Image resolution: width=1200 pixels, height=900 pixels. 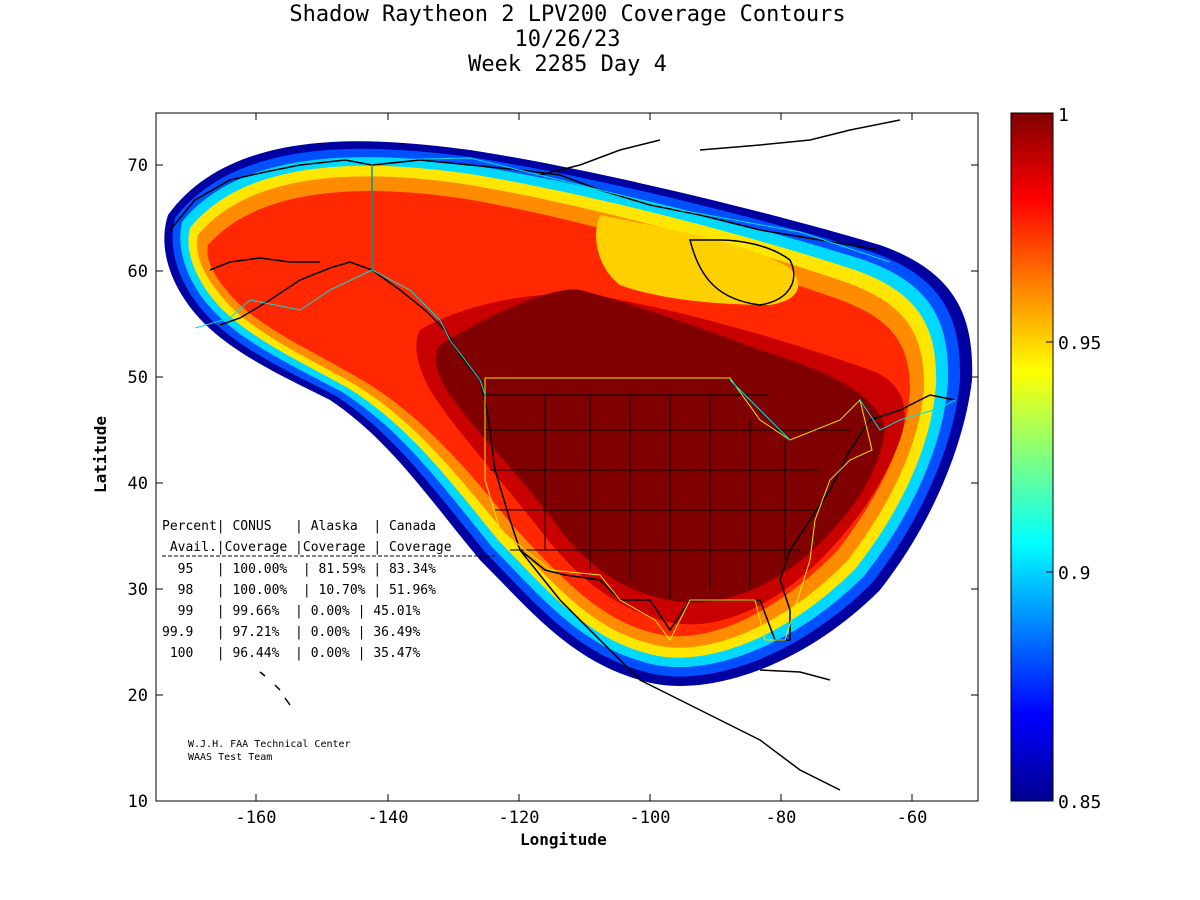 What do you see at coordinates (563, 839) in the screenshot?
I see `x-axis-label: Longitude` at bounding box center [563, 839].